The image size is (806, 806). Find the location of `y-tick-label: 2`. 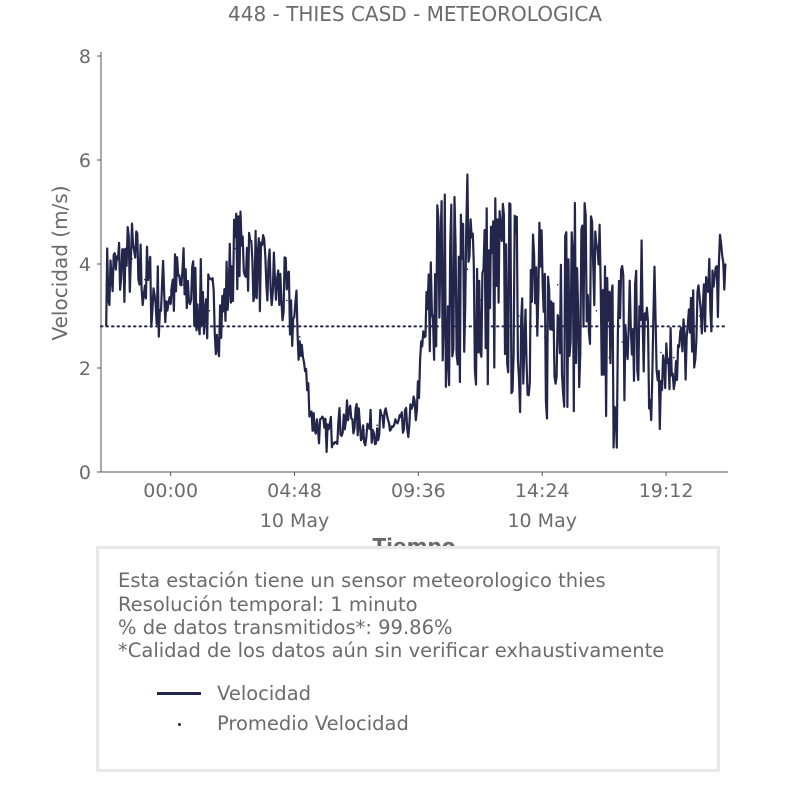

y-tick-label: 2 is located at coordinates (85, 369).